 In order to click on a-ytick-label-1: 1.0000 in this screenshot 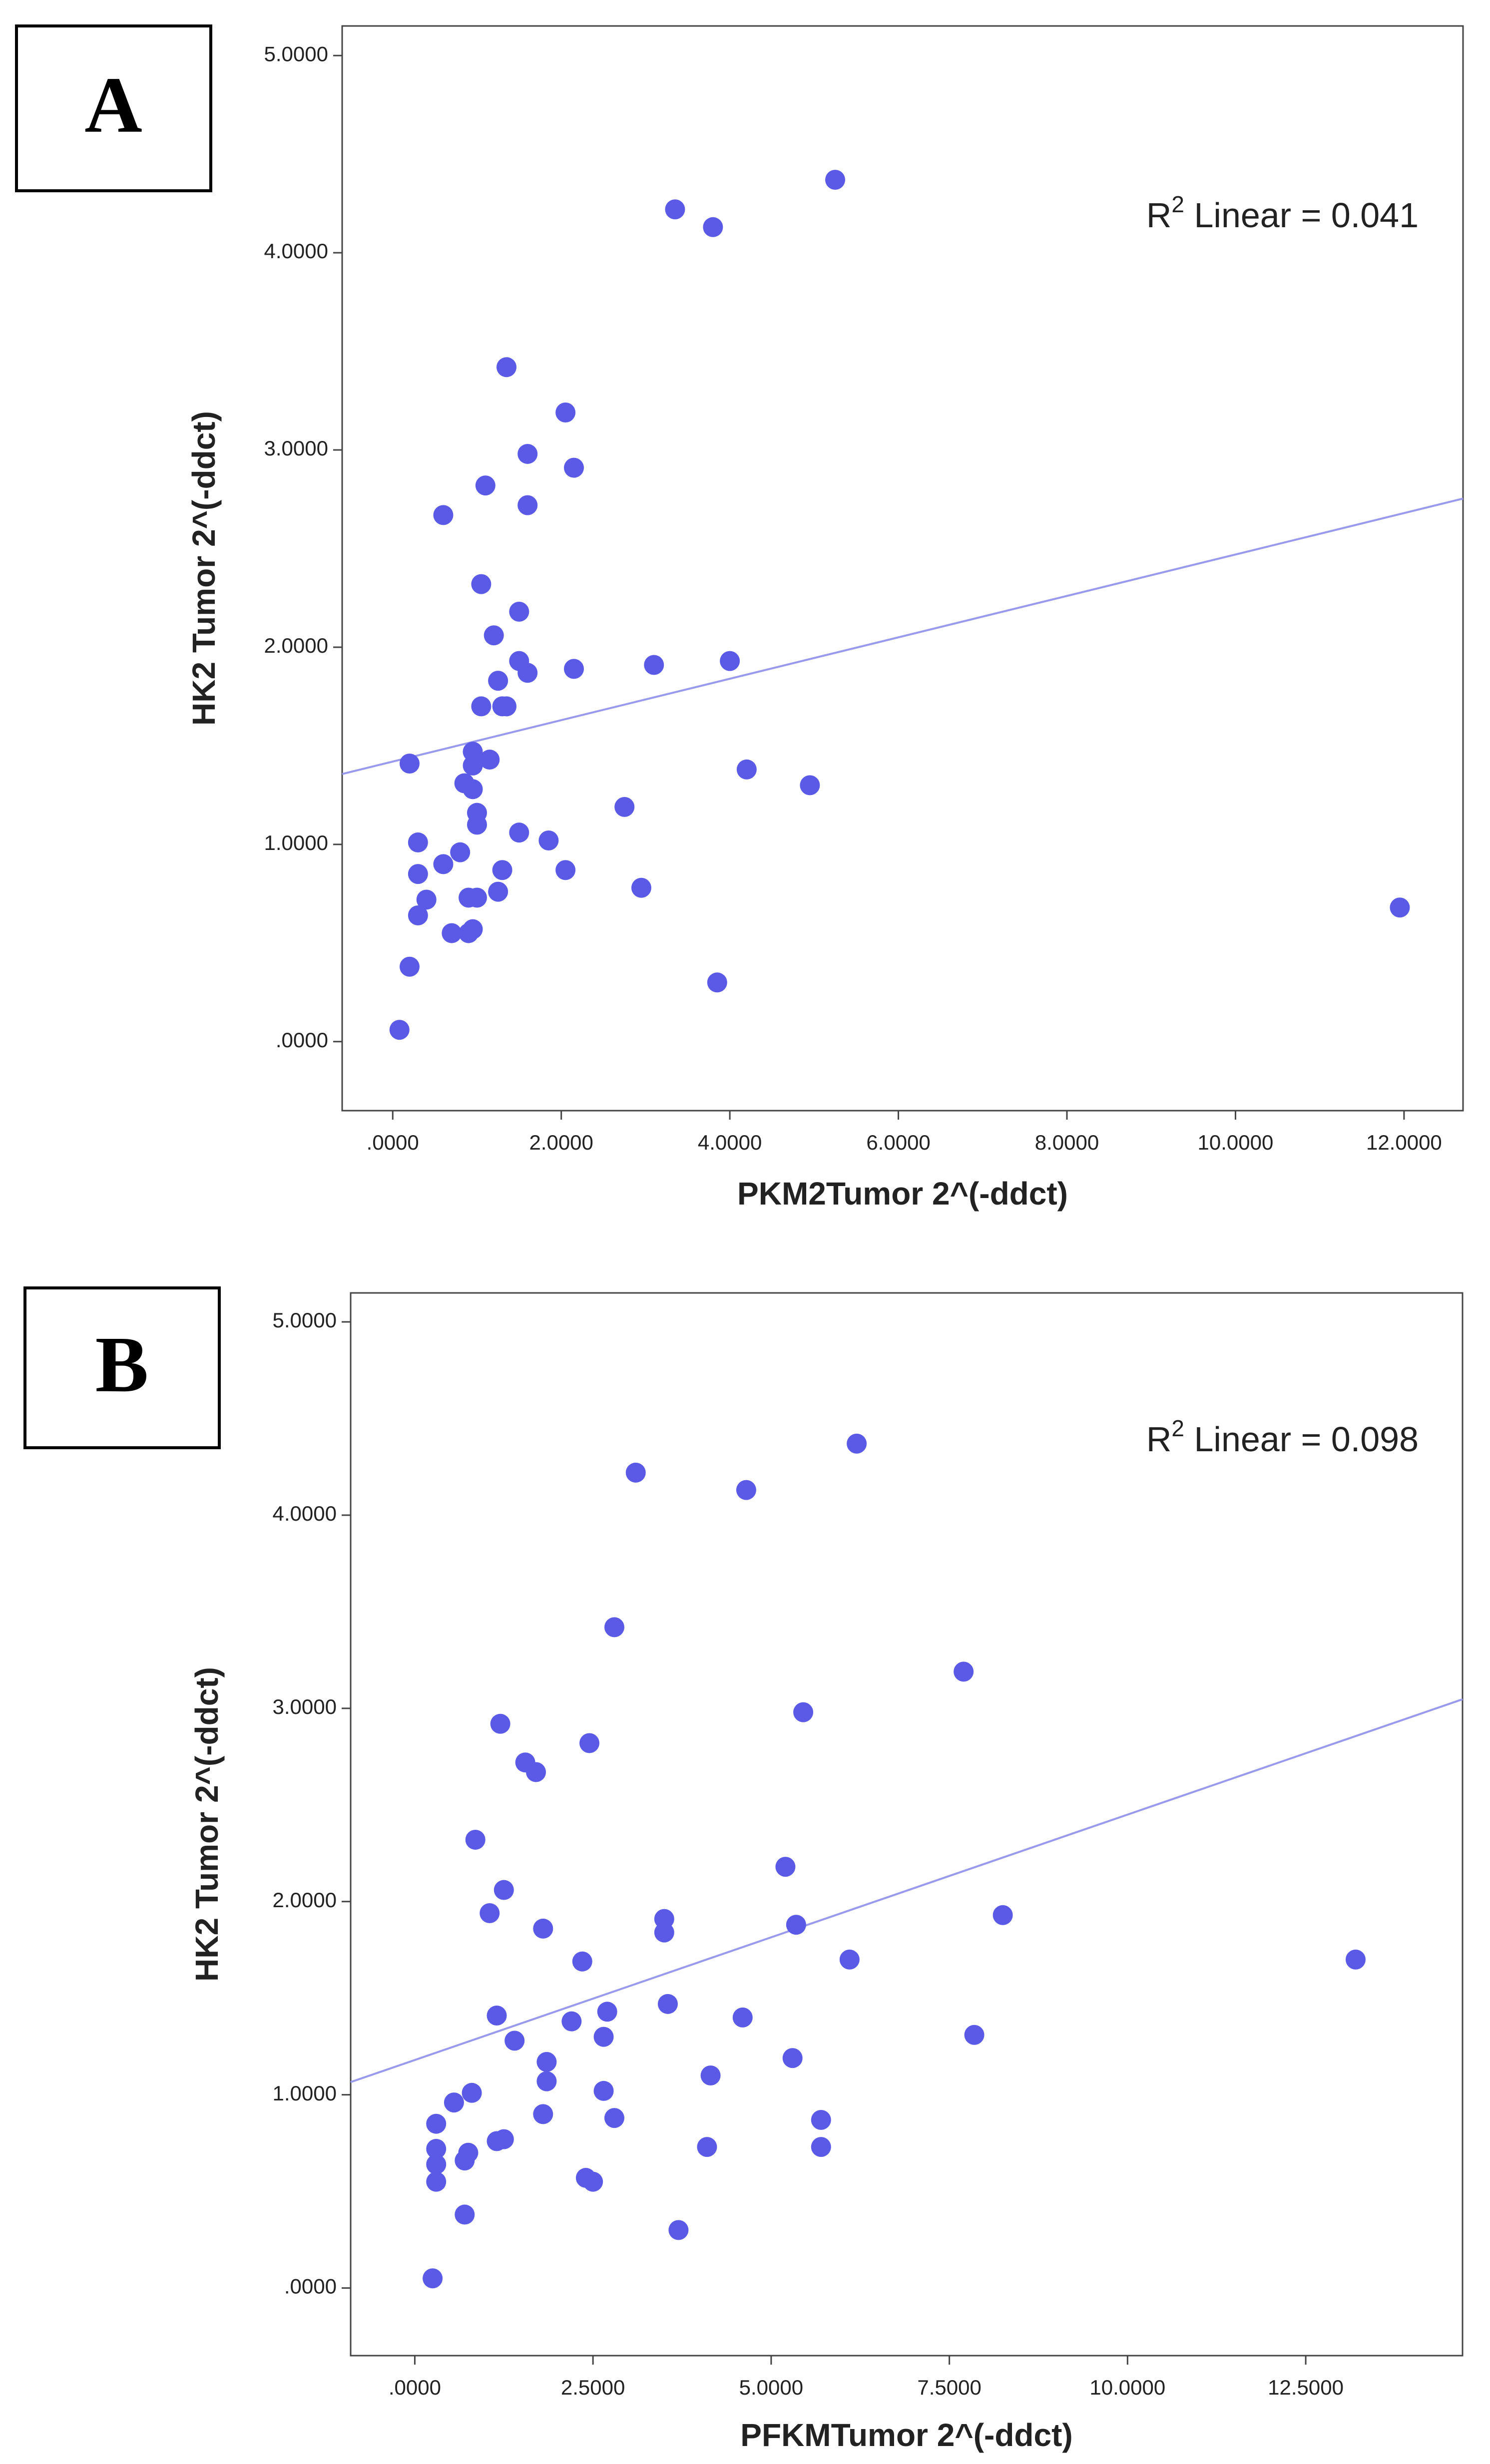, I will do `click(296, 843)`.